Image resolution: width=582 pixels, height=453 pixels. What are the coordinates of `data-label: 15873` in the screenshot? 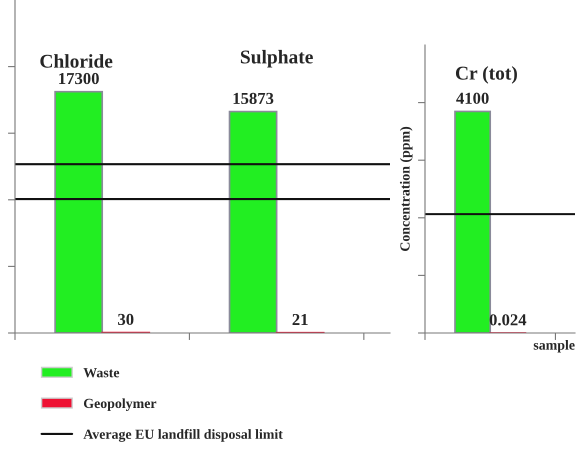 It's located at (254, 98).